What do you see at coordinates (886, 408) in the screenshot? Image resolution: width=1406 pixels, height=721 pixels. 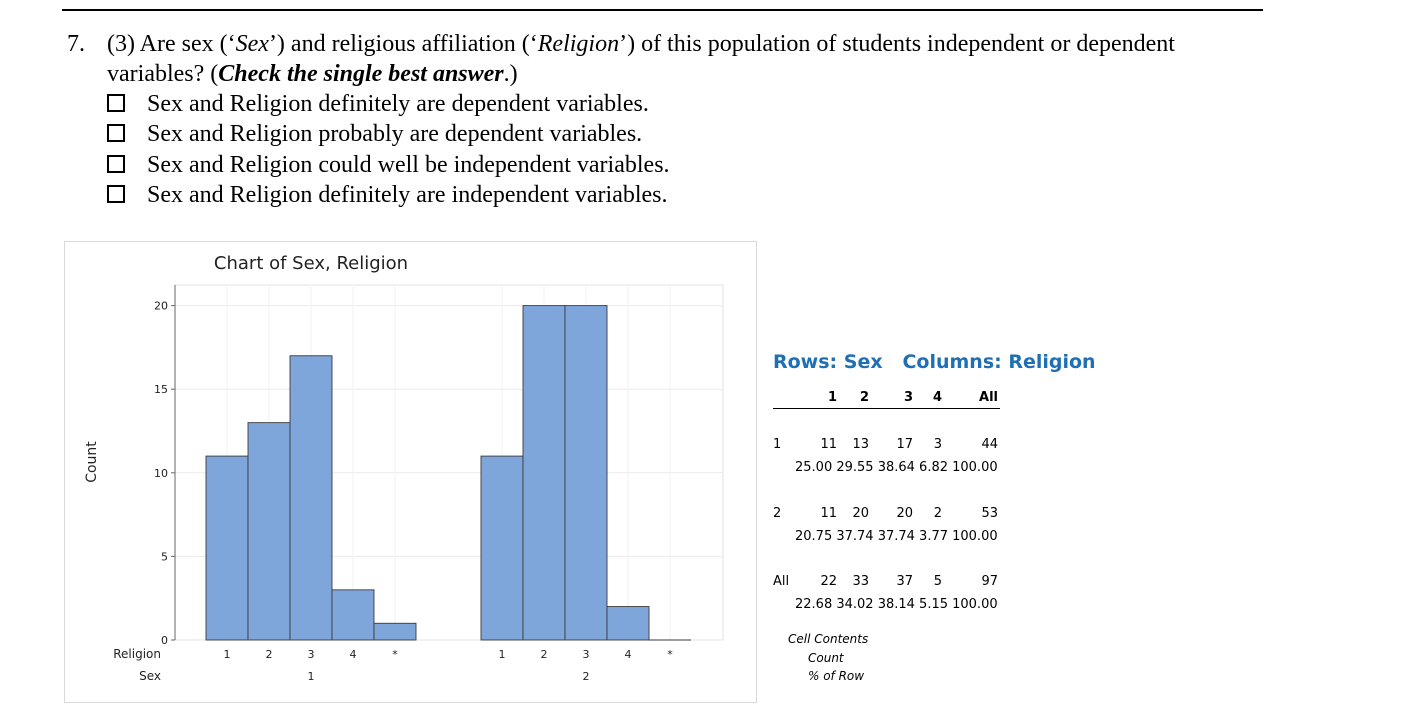 I see `header-rule` at bounding box center [886, 408].